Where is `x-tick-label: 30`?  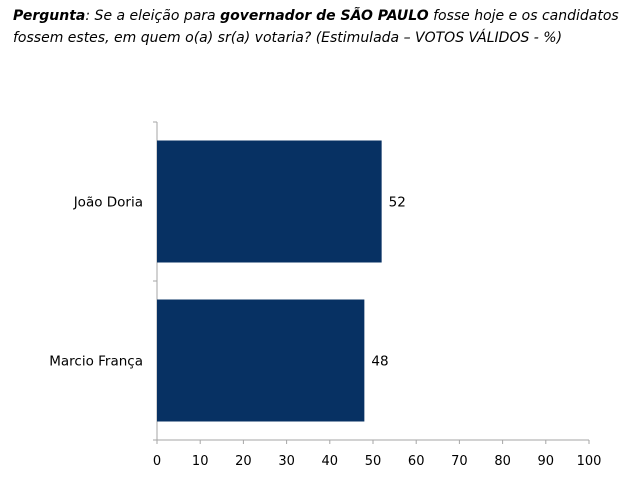
x-tick-label: 30 is located at coordinates (286, 461).